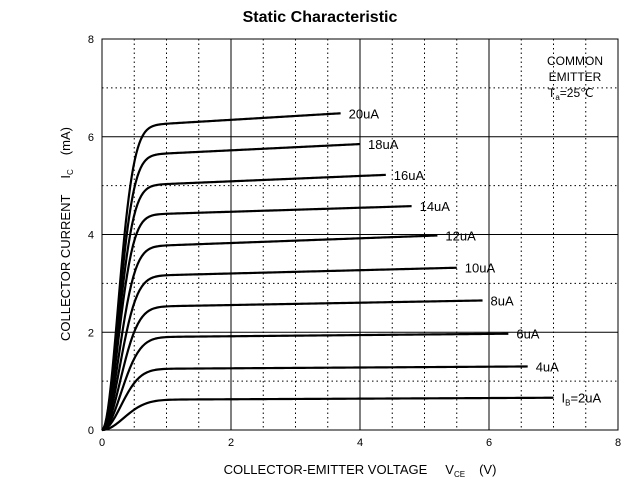  Describe the element at coordinates (480, 268) in the screenshot. I see `curve-label: 10uA` at that location.